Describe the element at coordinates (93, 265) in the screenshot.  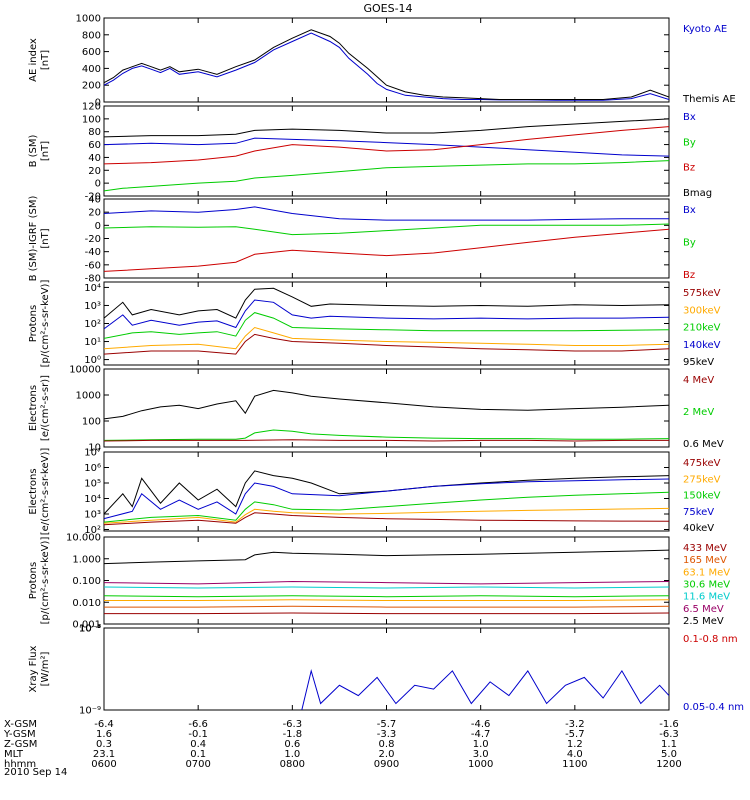
I see `y-tick-label: -60` at that location.